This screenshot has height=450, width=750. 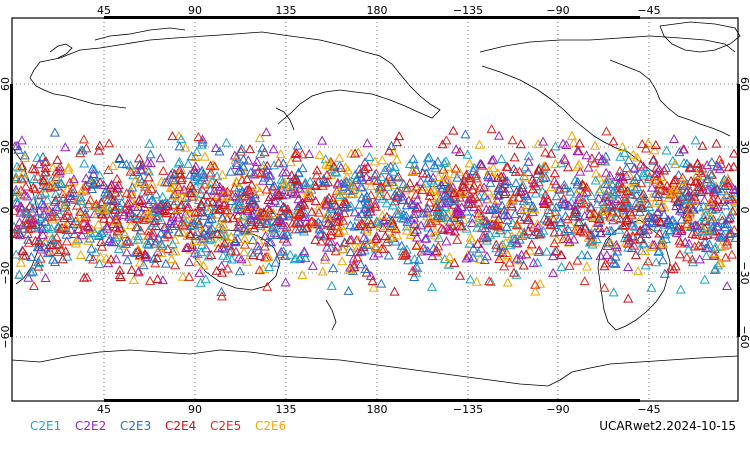 I want to click on bottom-lon-label: 180, so click(x=377, y=409).